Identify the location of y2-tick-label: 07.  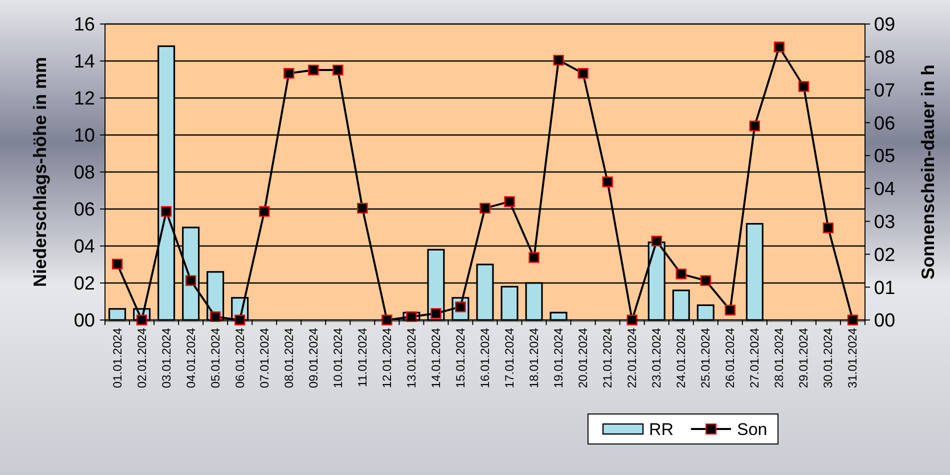
(885, 91).